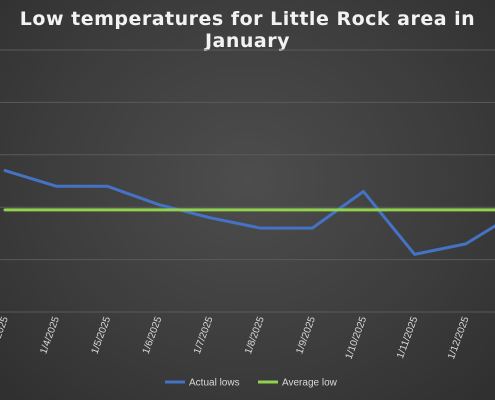  Describe the element at coordinates (255, 335) in the screenshot. I see `x-tick-label: 1/8/2025` at that location.